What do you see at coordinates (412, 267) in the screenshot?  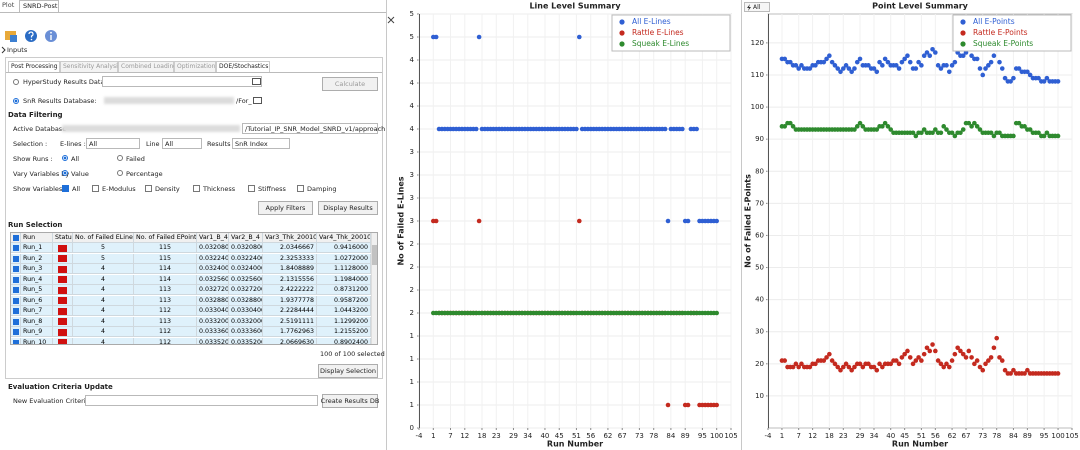 I see `y-tick-label: 2` at bounding box center [412, 267].